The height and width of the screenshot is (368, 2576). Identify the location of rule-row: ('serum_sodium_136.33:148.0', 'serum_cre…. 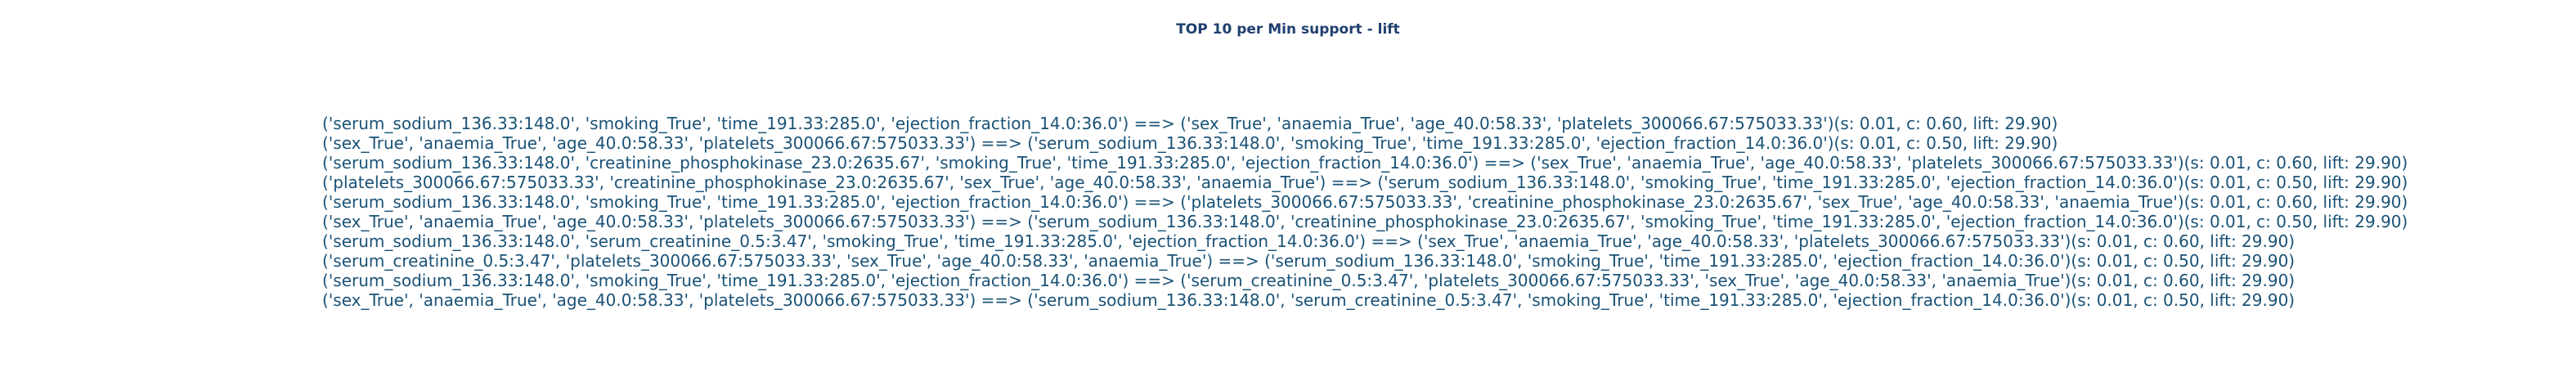
(1365, 241).